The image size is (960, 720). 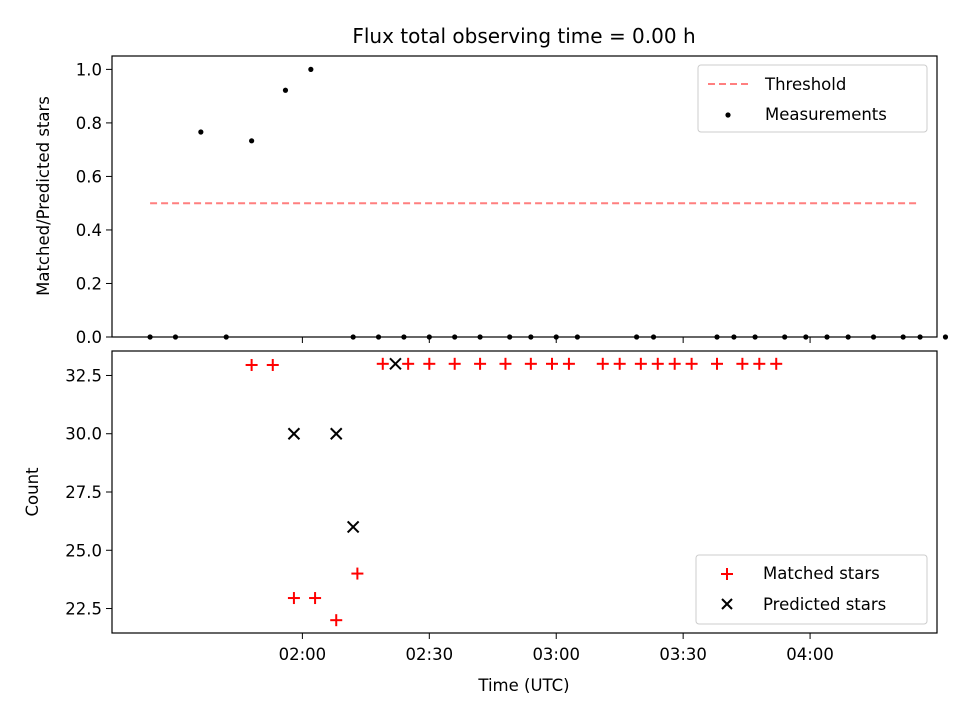 I want to click on measurements-legend-label: Measurements, so click(x=826, y=114).